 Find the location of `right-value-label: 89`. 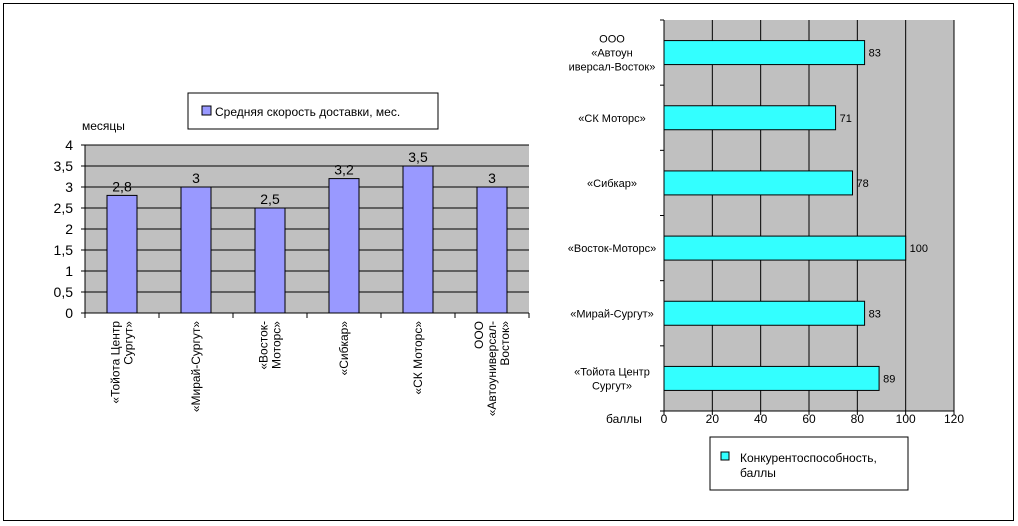

right-value-label: 89 is located at coordinates (889, 379).